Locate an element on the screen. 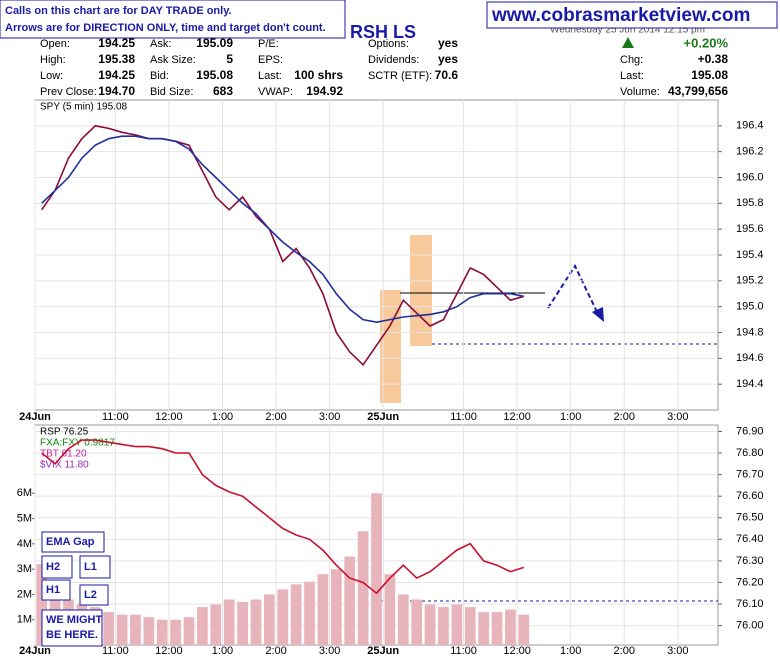  legend-entry: $VIX 11.80 is located at coordinates (64, 465).